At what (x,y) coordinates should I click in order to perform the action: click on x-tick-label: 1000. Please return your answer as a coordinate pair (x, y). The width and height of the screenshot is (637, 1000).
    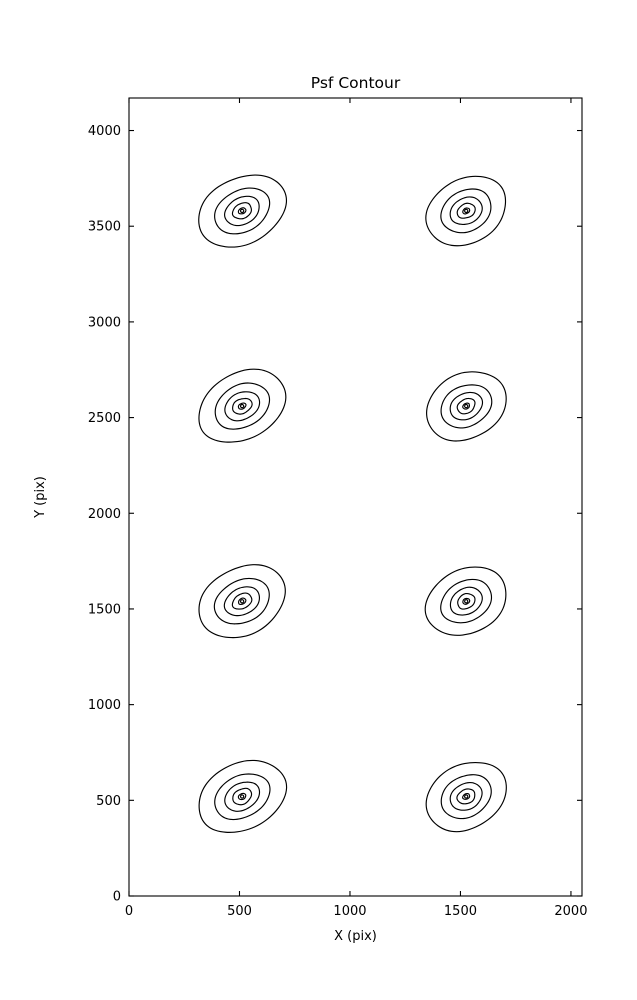
    Looking at the image, I should click on (349, 911).